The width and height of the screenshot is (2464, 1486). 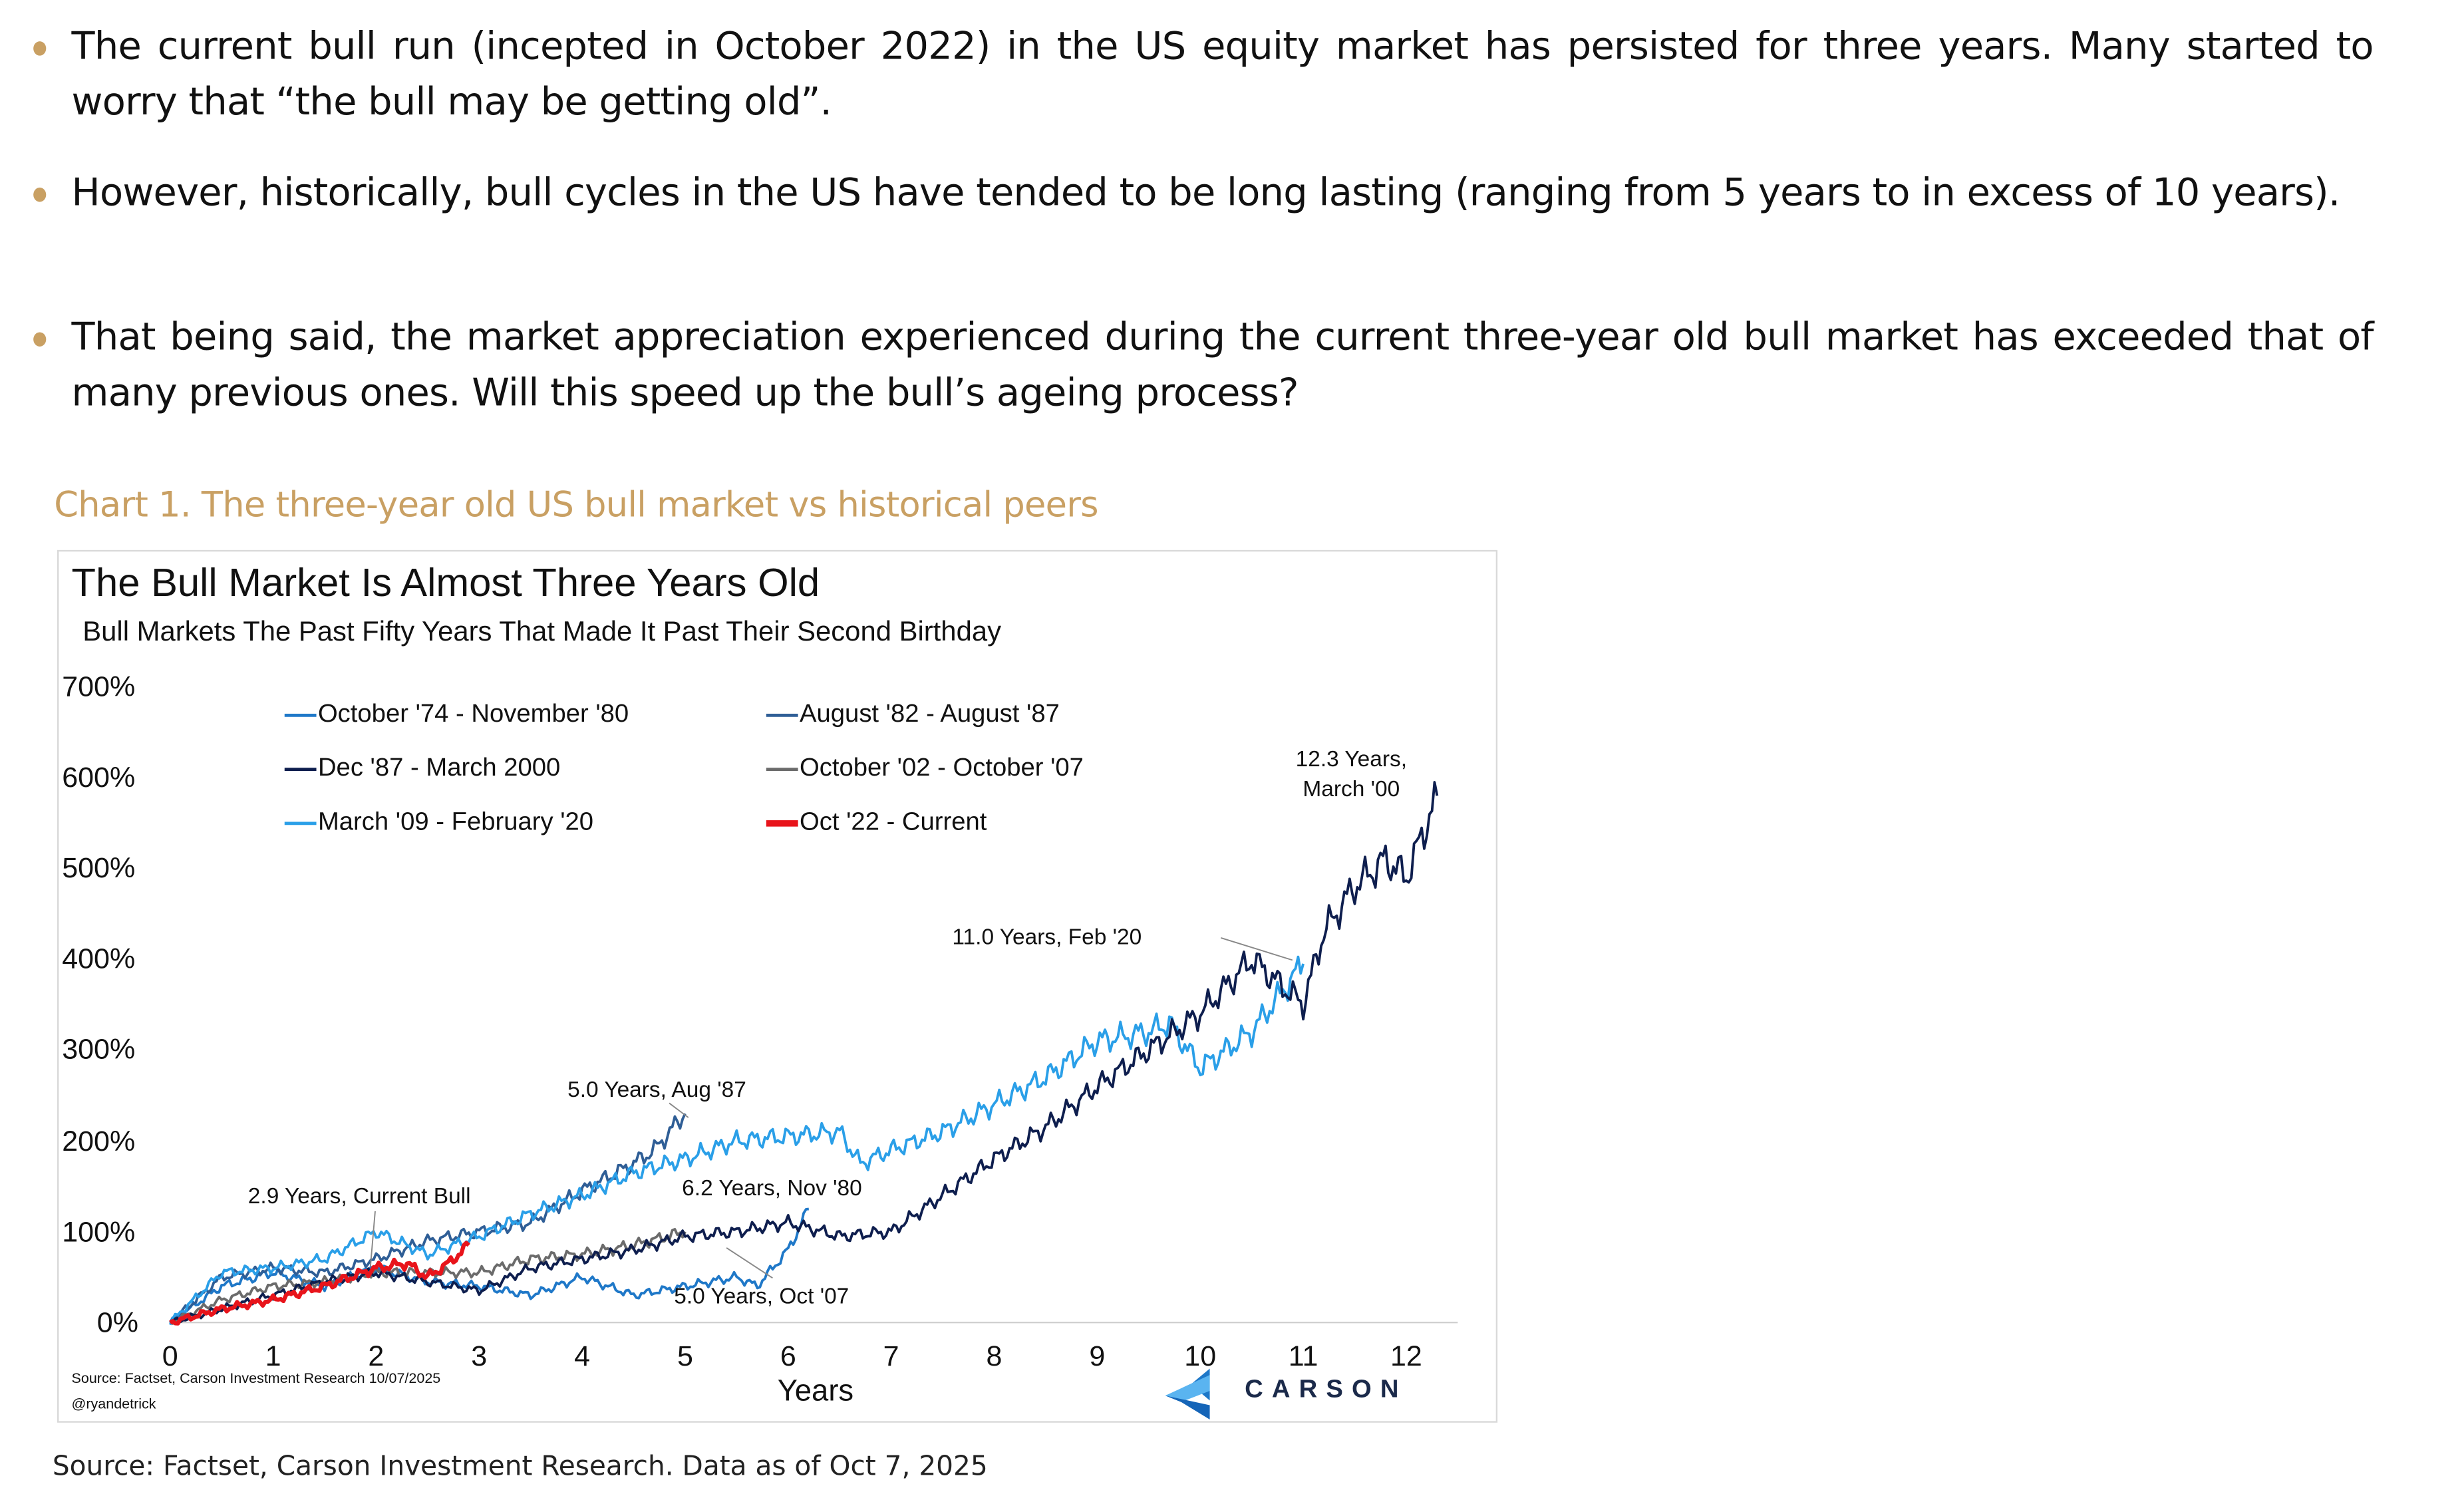 I want to click on x-tick-label: 9, so click(x=1097, y=1356).